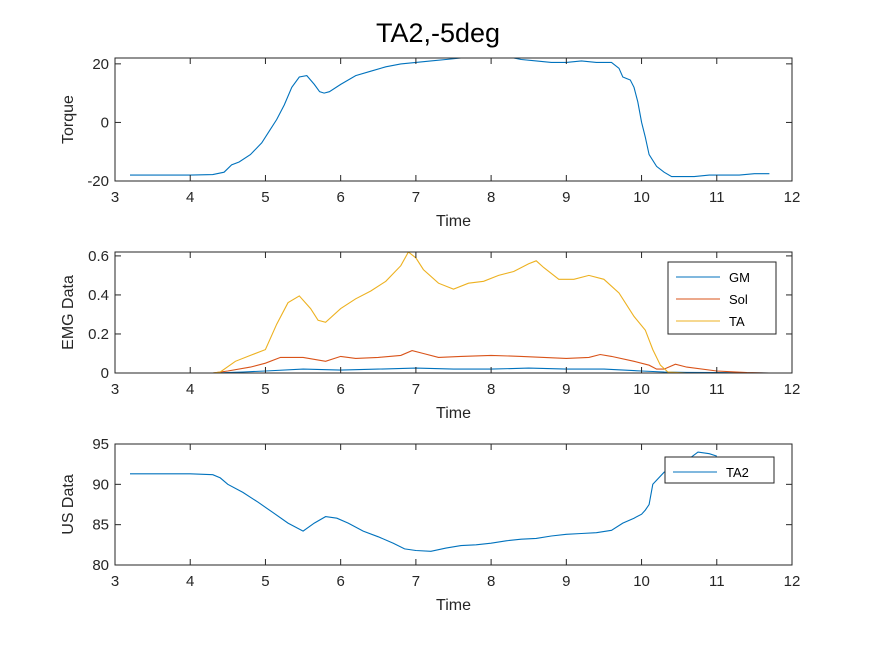 Image resolution: width=875 pixels, height=656 pixels. I want to click on y-tick-label: 0.4, so click(98, 295).